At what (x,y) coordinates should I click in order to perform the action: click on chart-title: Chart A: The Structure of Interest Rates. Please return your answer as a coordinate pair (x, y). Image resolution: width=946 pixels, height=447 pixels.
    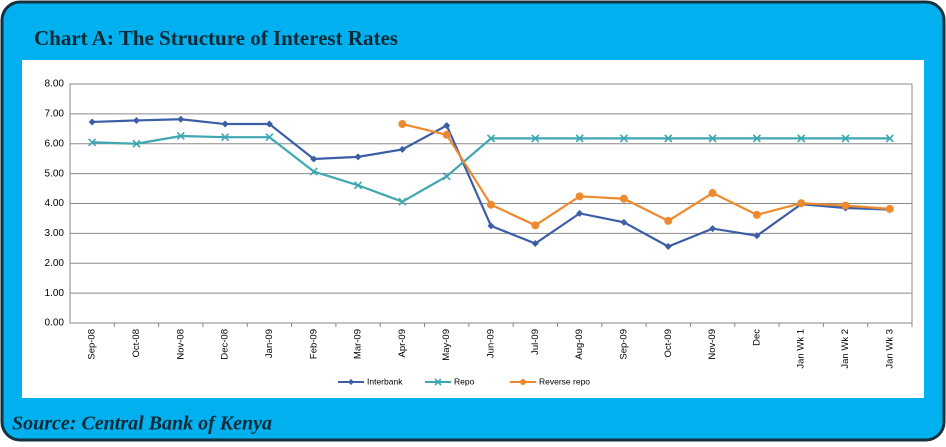
    Looking at the image, I should click on (216, 38).